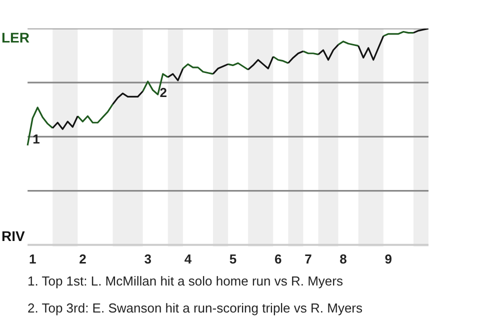 This screenshot has width=480, height=320. I want to click on x-tick-label: 4, so click(188, 259).